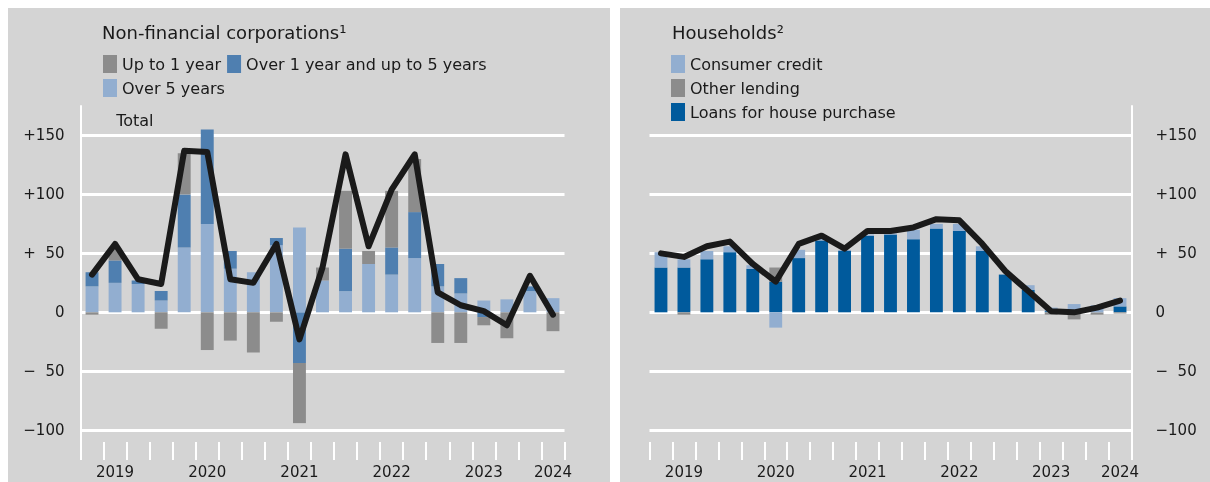 The image size is (1210, 482). What do you see at coordinates (172, 64) in the screenshot?
I see `legend-label: Up to 1 year` at bounding box center [172, 64].